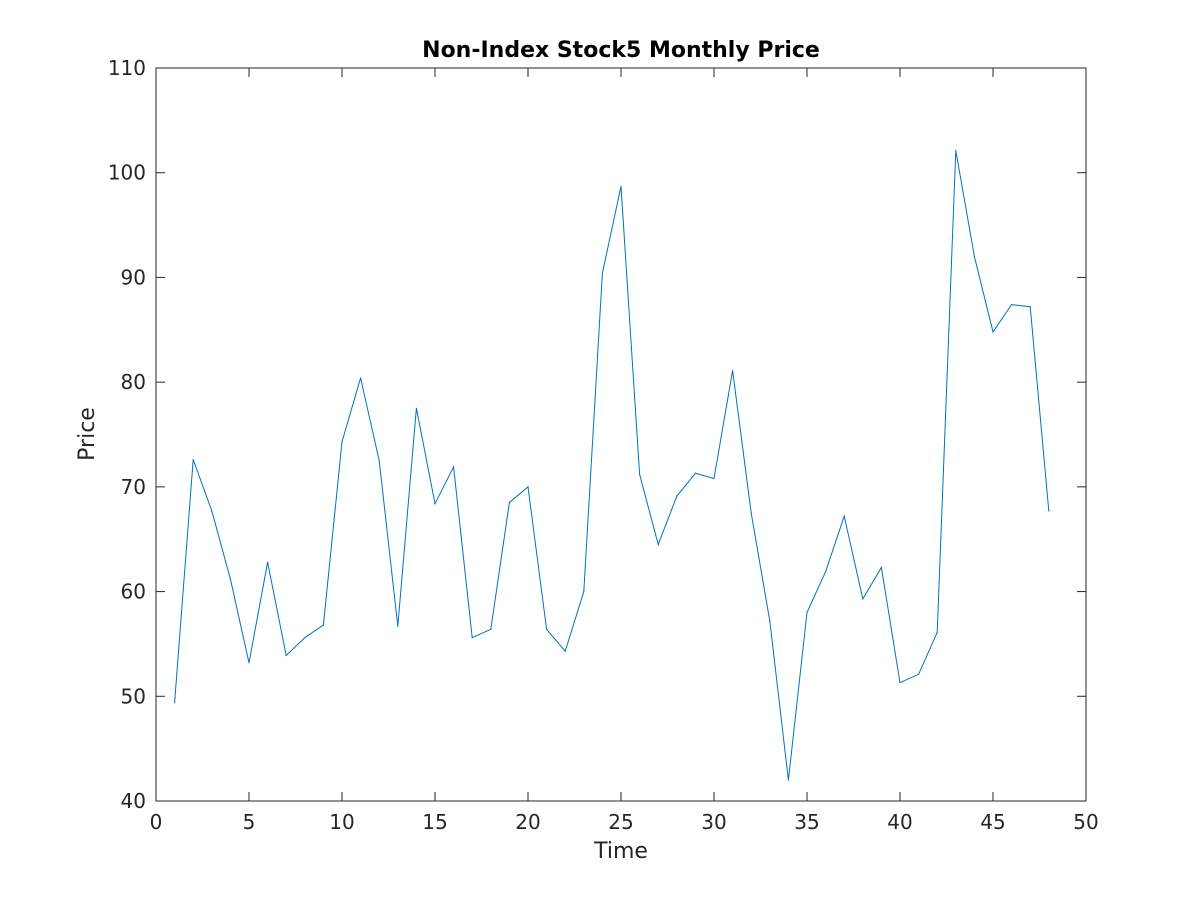 This screenshot has width=1200, height=900. I want to click on x-tick-label: 30, so click(713, 822).